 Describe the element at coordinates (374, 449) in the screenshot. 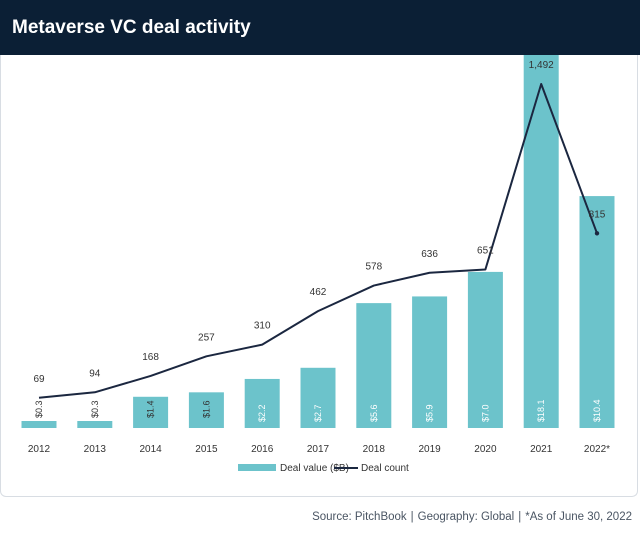

I see `x-tick-label: 2018` at that location.